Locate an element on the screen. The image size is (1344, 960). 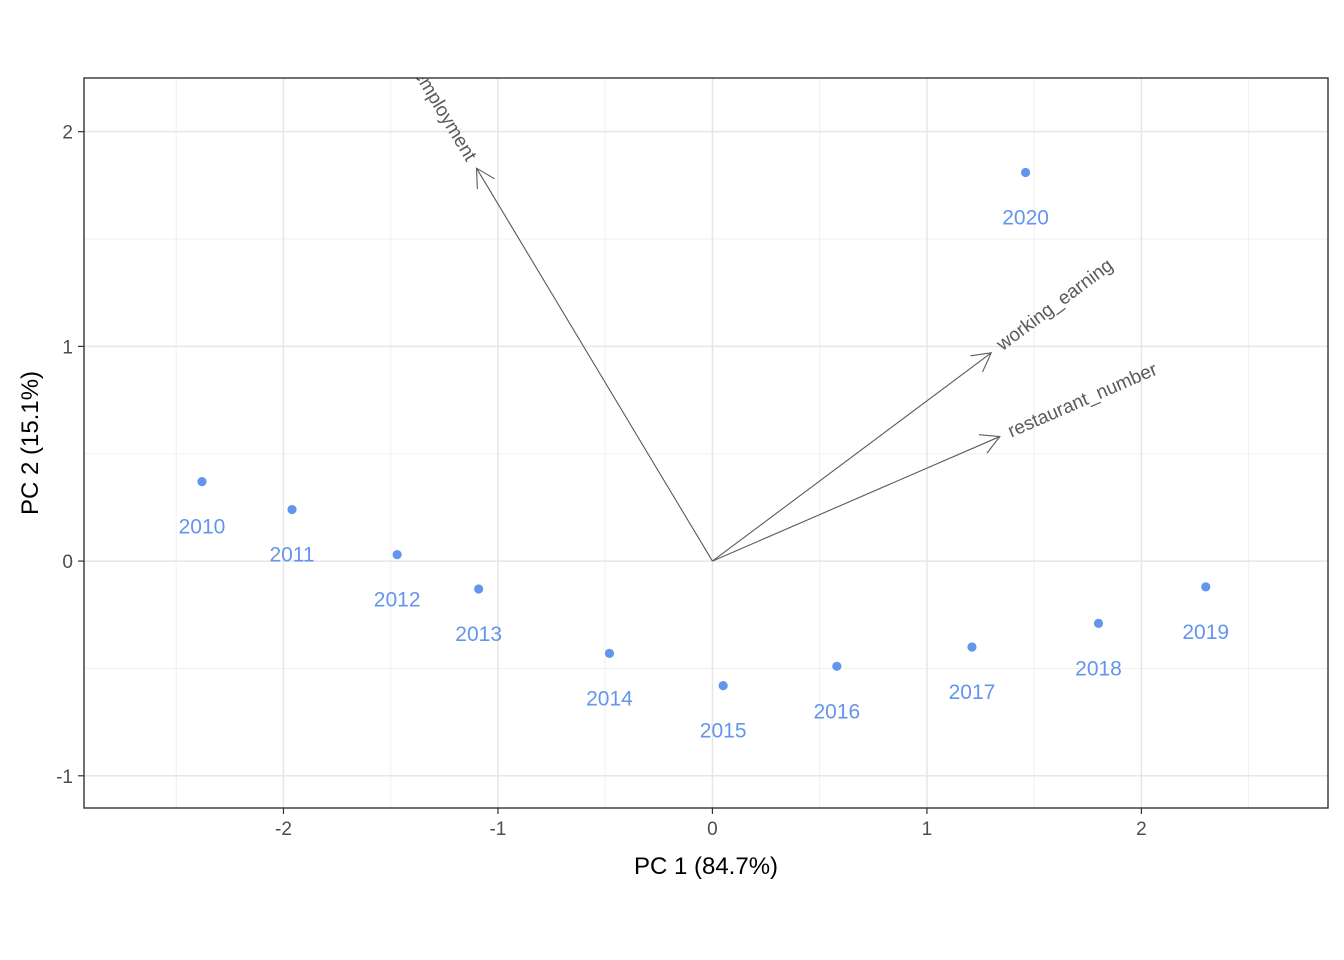
score-point-label: 2014 is located at coordinates (609, 698).